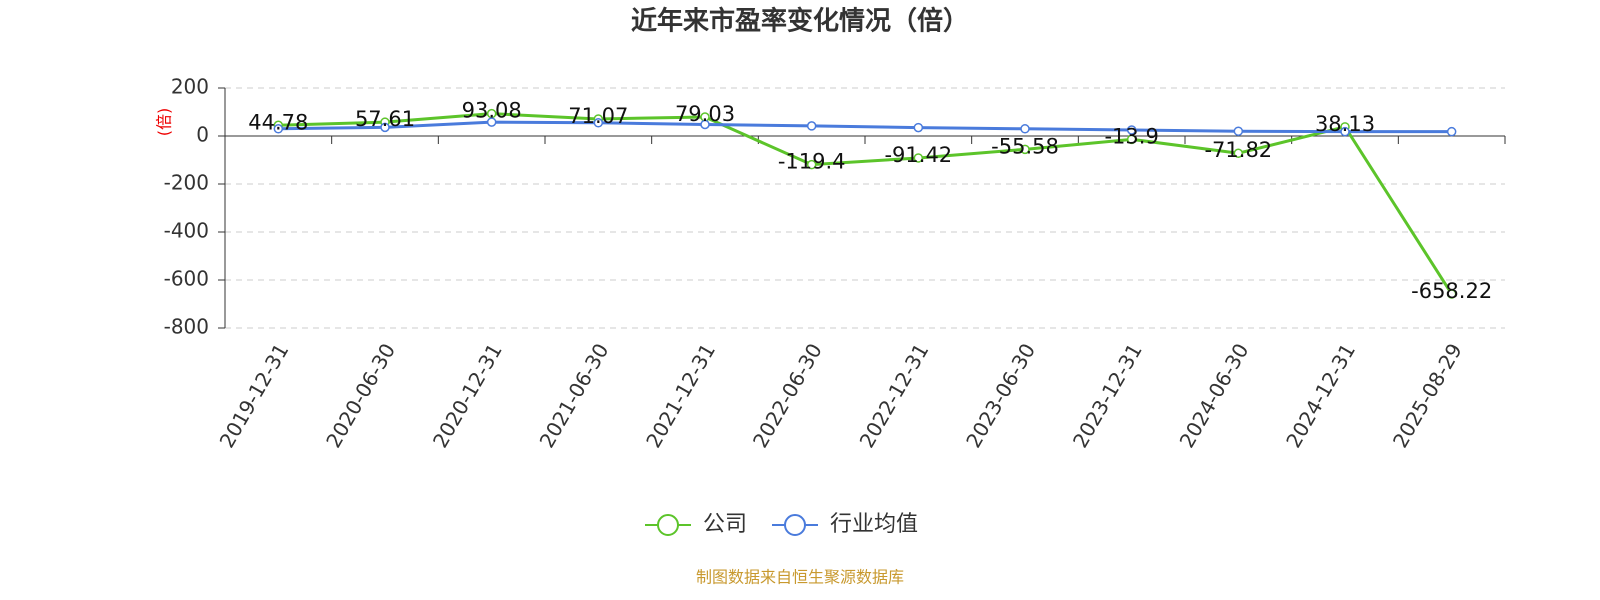 This screenshot has width=1600, height=600. I want to click on y-axis-label: (倍), so click(164, 122).